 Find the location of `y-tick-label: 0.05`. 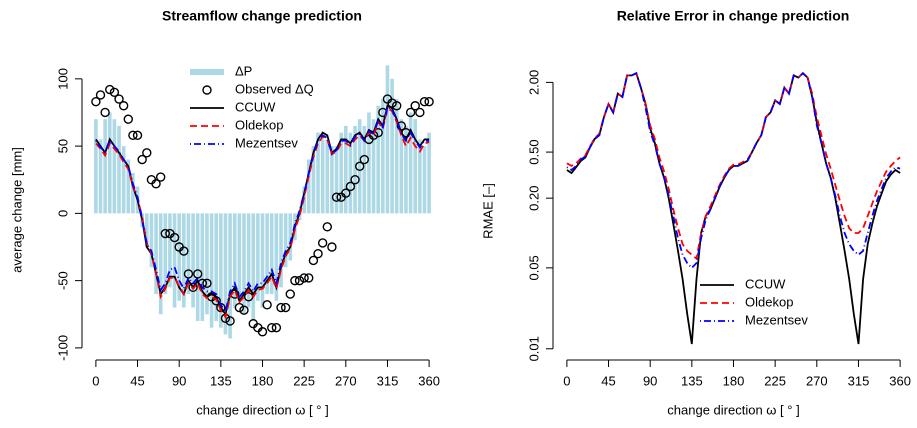

y-tick-label: 0.05 is located at coordinates (533, 267).